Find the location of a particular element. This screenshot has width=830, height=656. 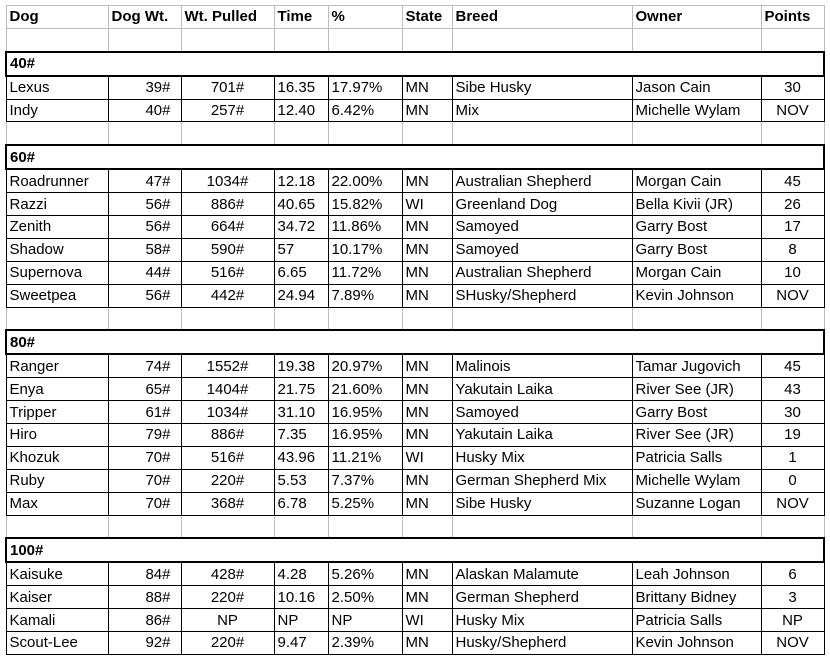

cell-time: 10.16 is located at coordinates (301, 597).